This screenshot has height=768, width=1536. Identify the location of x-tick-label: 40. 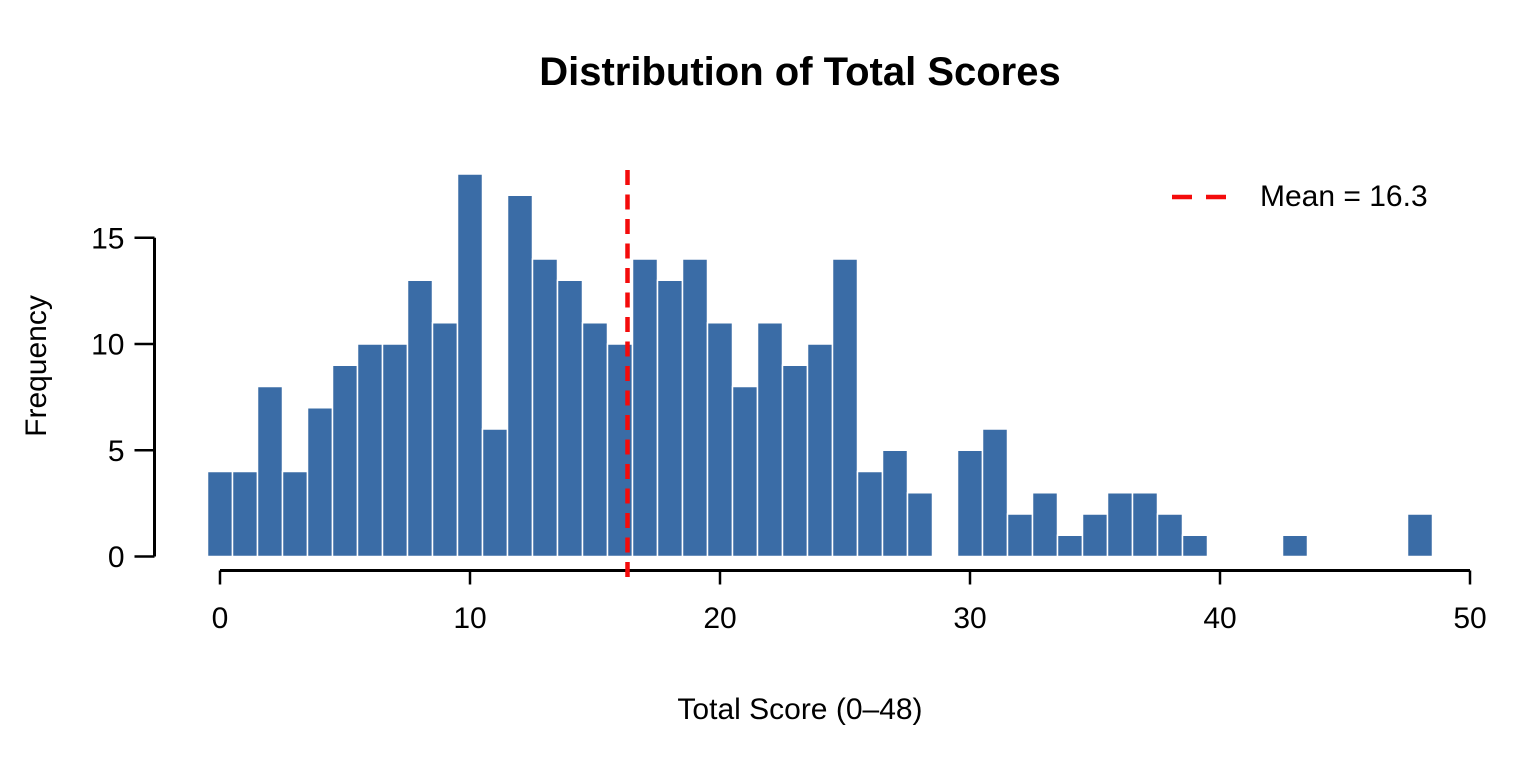
(1219, 618).